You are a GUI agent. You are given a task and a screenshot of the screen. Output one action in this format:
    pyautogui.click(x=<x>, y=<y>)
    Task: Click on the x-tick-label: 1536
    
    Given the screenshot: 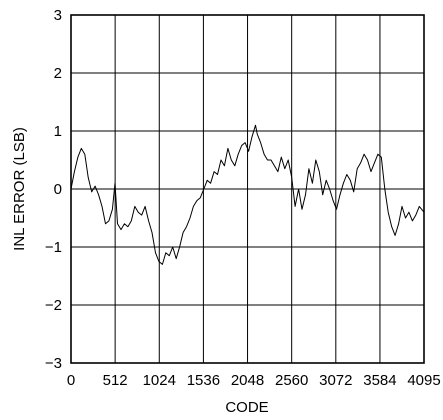 What is the action you would take?
    pyautogui.click(x=203, y=380)
    